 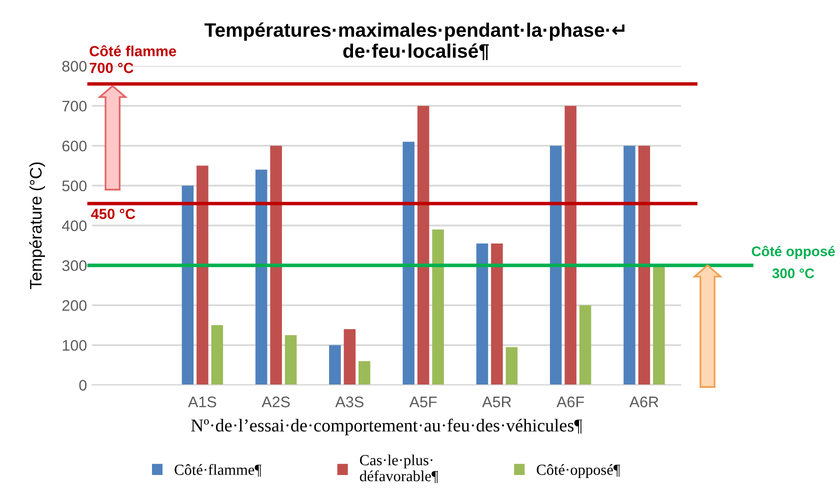 What do you see at coordinates (578, 471) in the screenshot?
I see `legend-label: Côté·opposé¶` at bounding box center [578, 471].